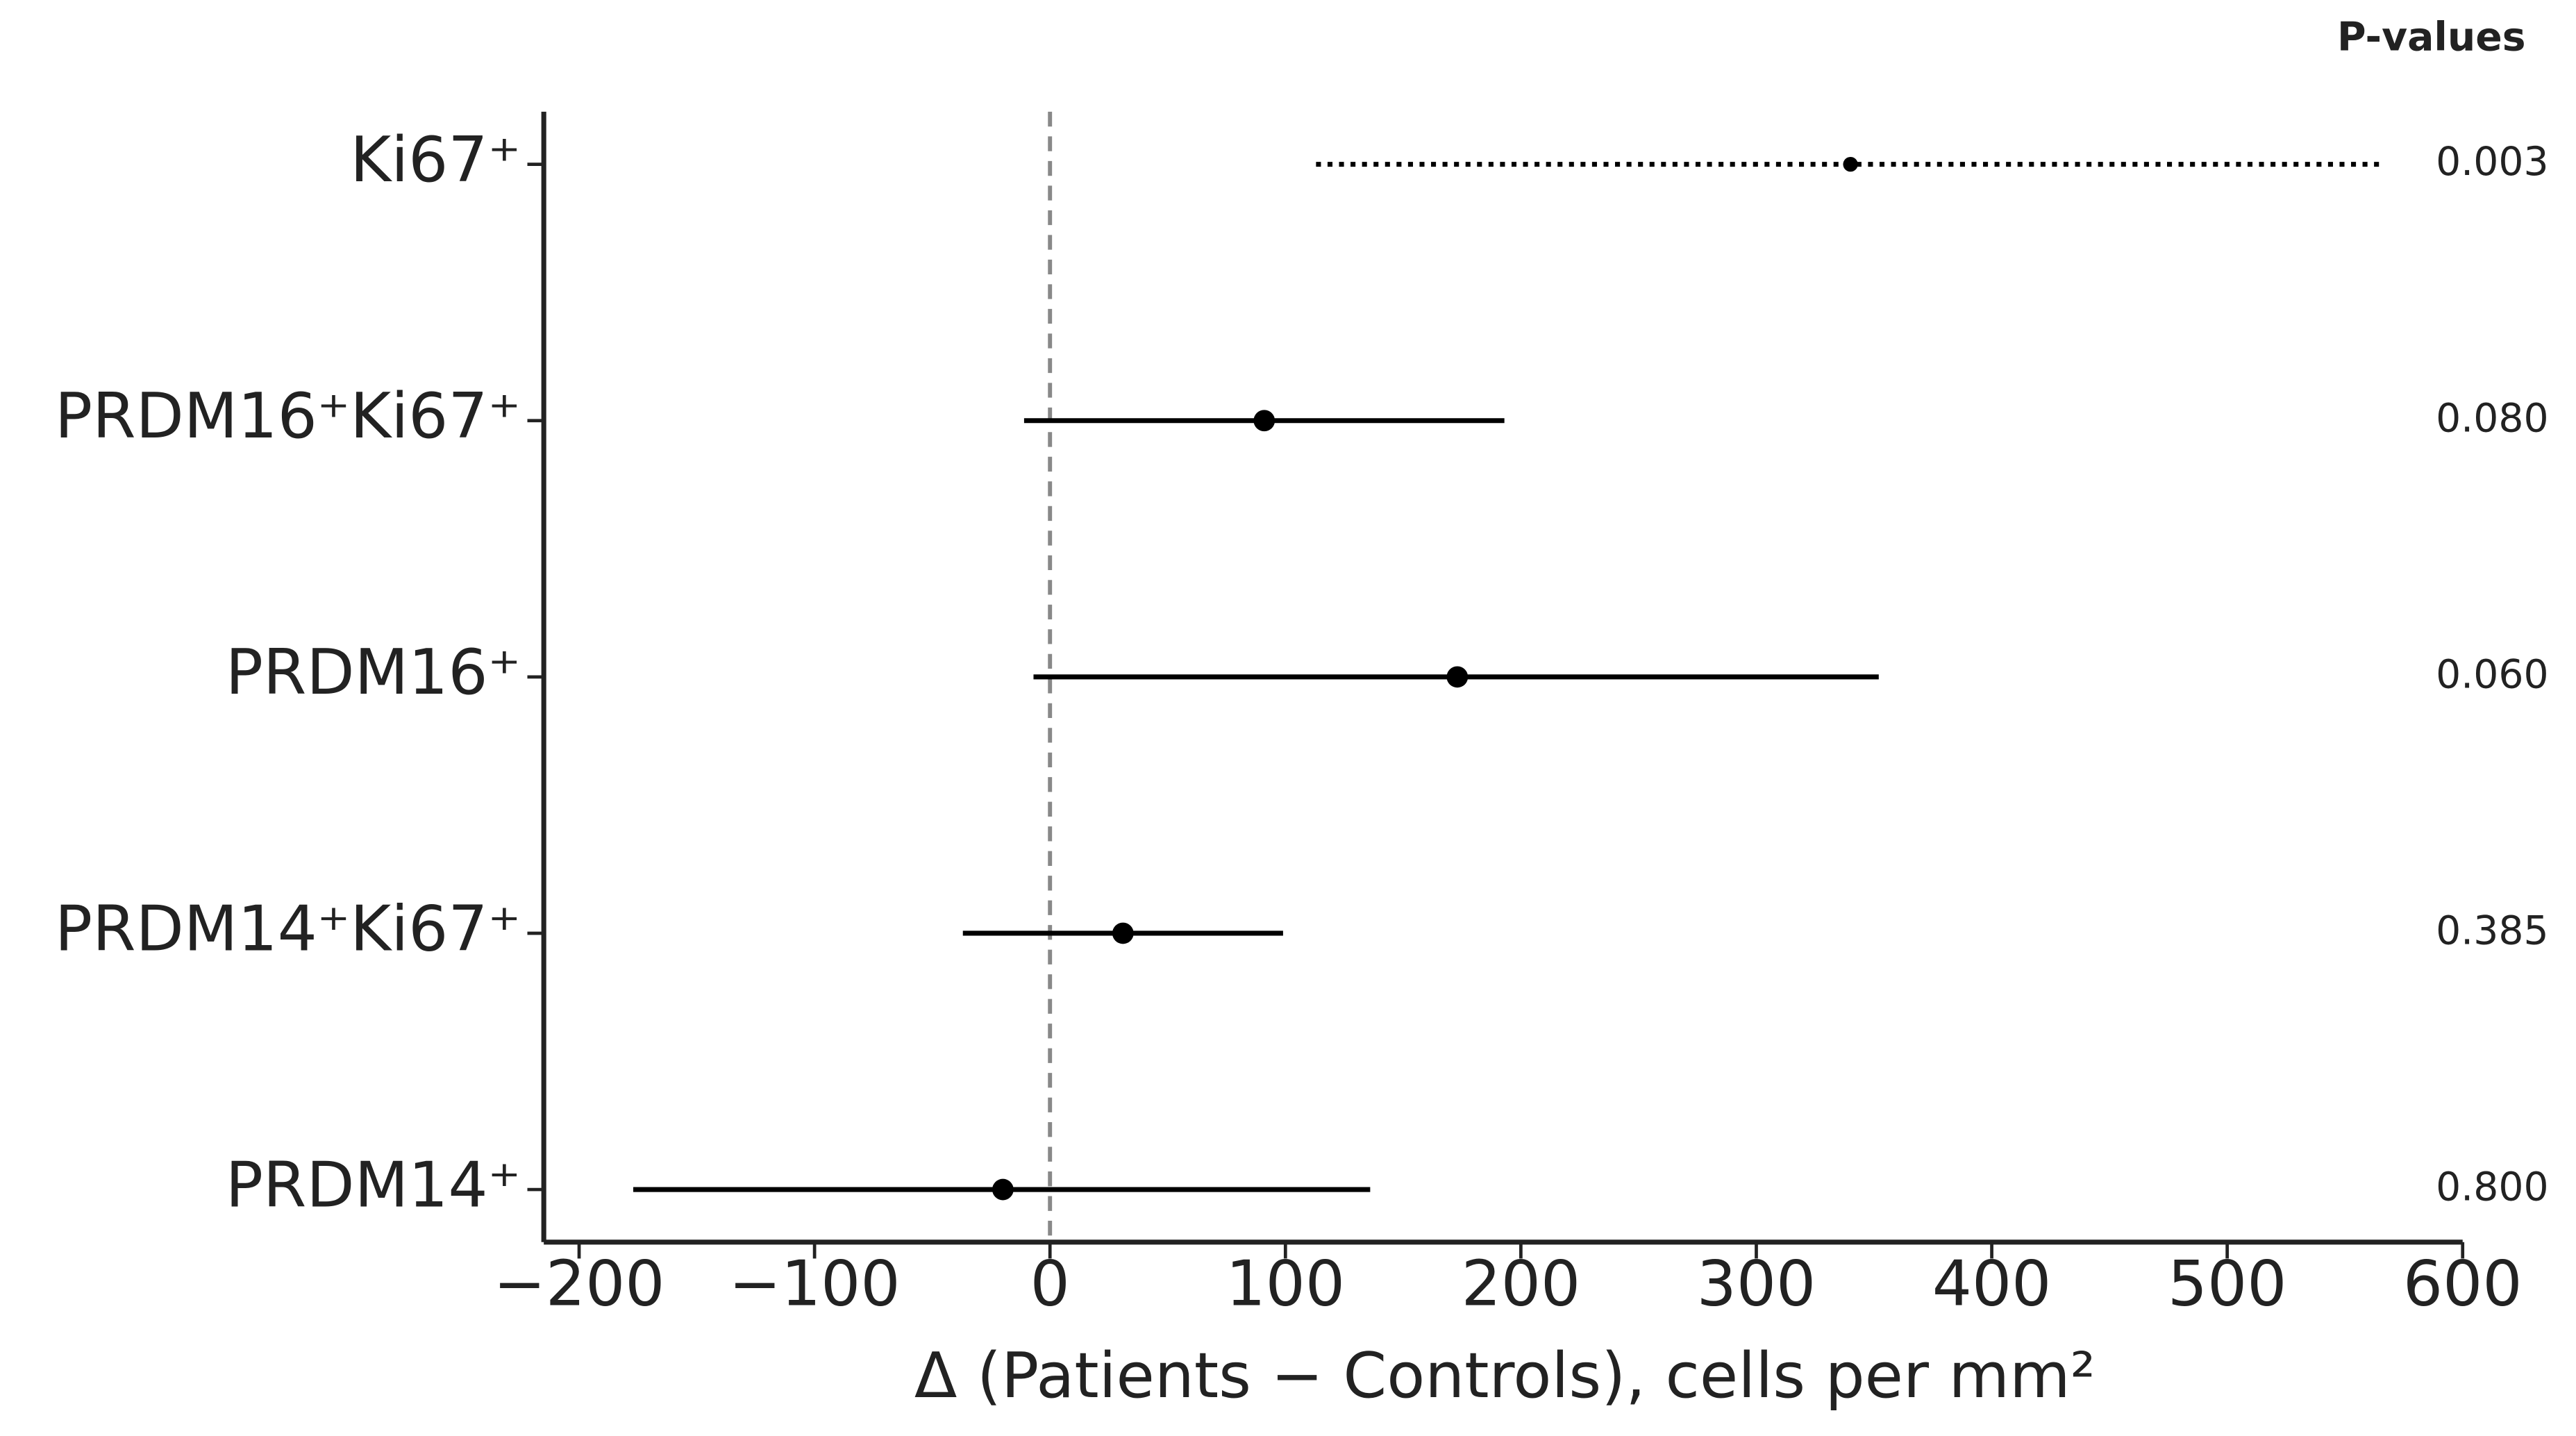  Describe the element at coordinates (1285, 1284) in the screenshot. I see `x-tick-label: 100` at that location.